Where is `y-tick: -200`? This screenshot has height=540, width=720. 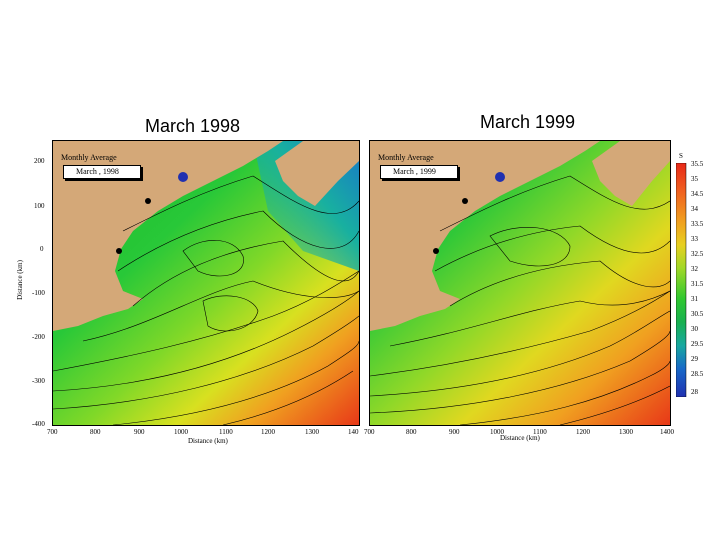 y-tick: -200 is located at coordinates (38, 337).